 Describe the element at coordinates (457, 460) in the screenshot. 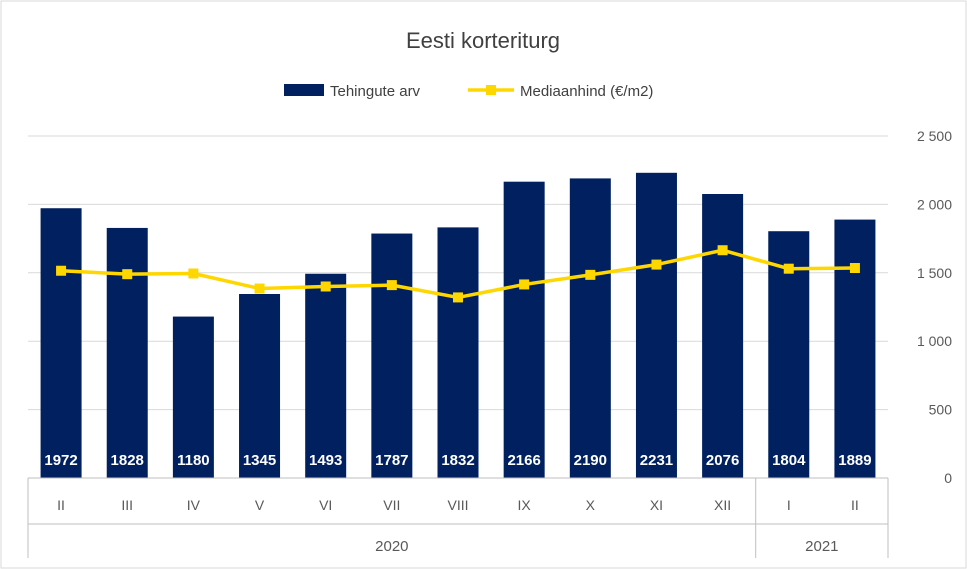

I see `bar-data-label: 1832` at that location.